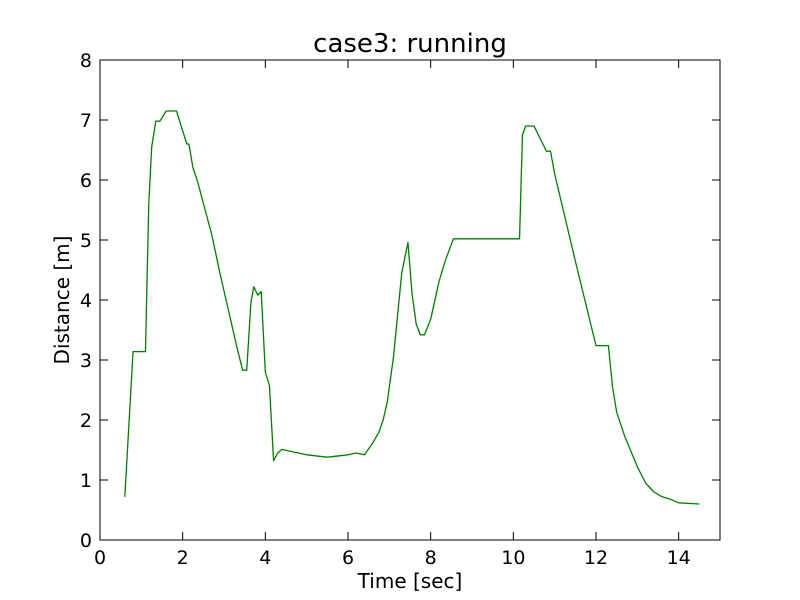 The image size is (800, 600). Describe the element at coordinates (86, 301) in the screenshot. I see `y-tick-label: 4` at that location.